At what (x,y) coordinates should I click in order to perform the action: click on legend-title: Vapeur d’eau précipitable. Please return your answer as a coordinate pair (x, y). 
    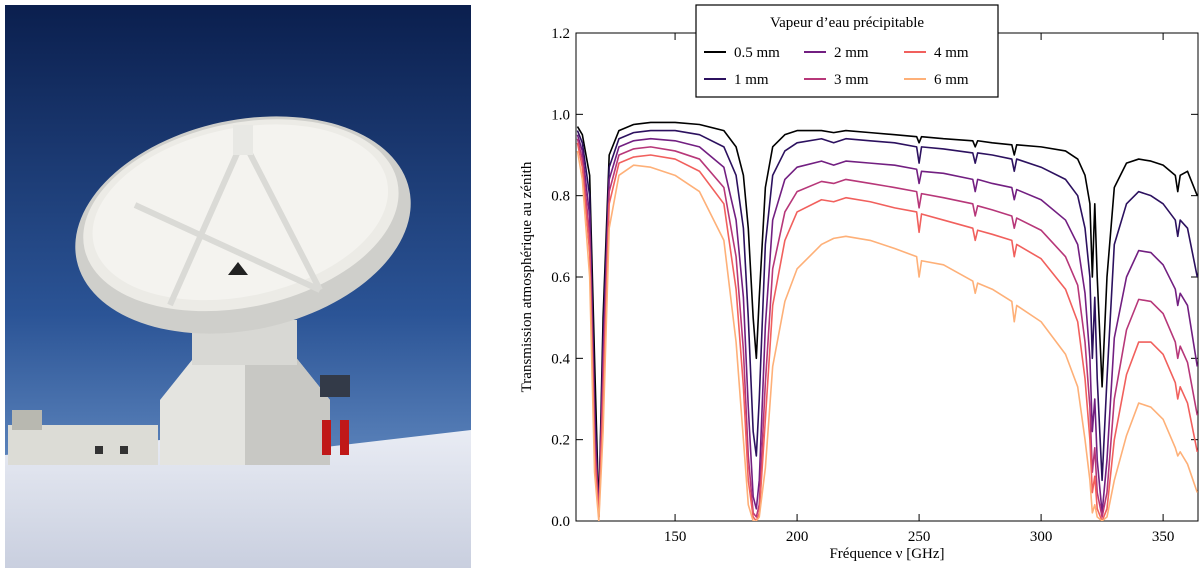
    Looking at the image, I should click on (847, 23).